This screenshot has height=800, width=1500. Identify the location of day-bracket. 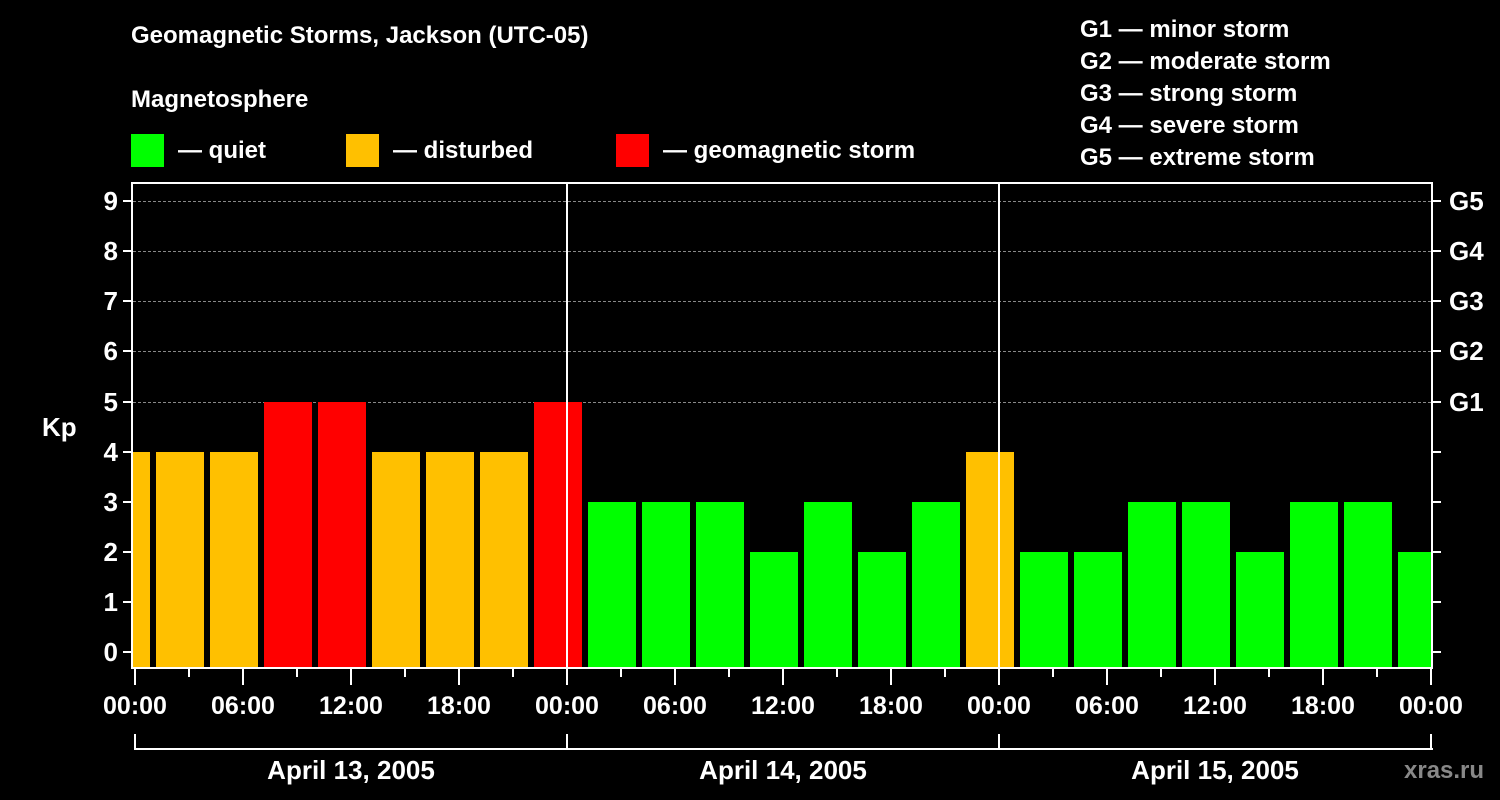
(783, 749).